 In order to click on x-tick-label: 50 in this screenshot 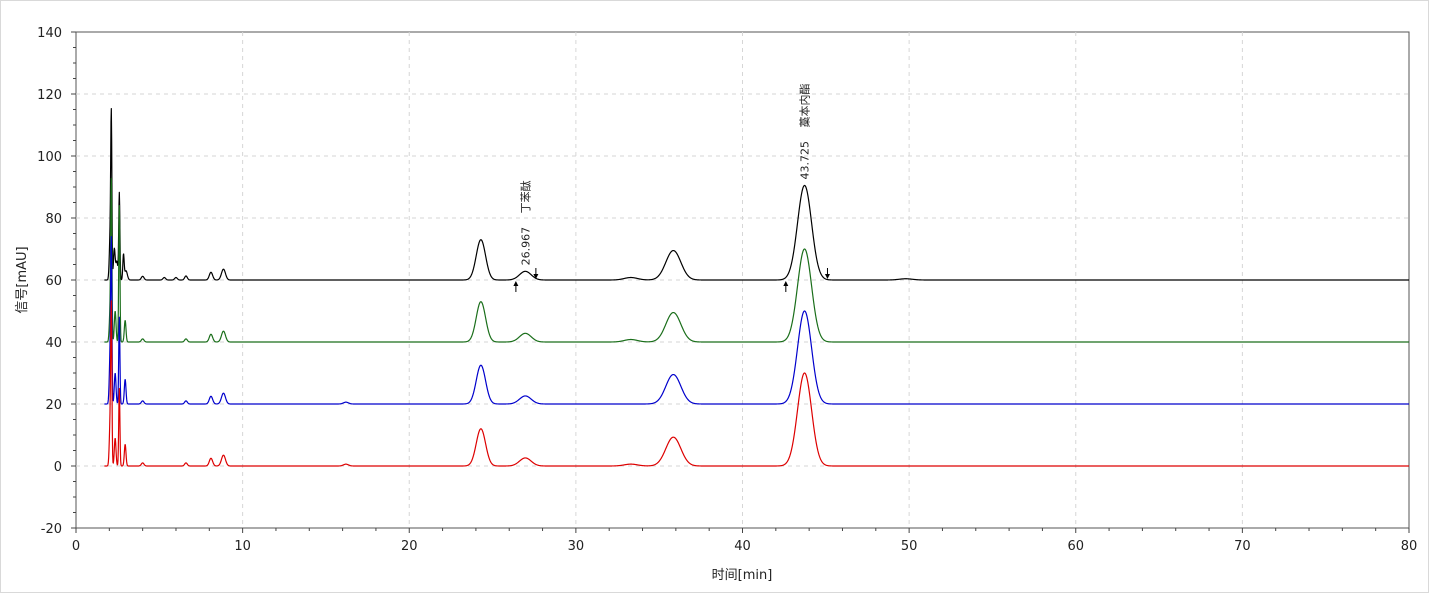, I will do `click(909, 546)`.